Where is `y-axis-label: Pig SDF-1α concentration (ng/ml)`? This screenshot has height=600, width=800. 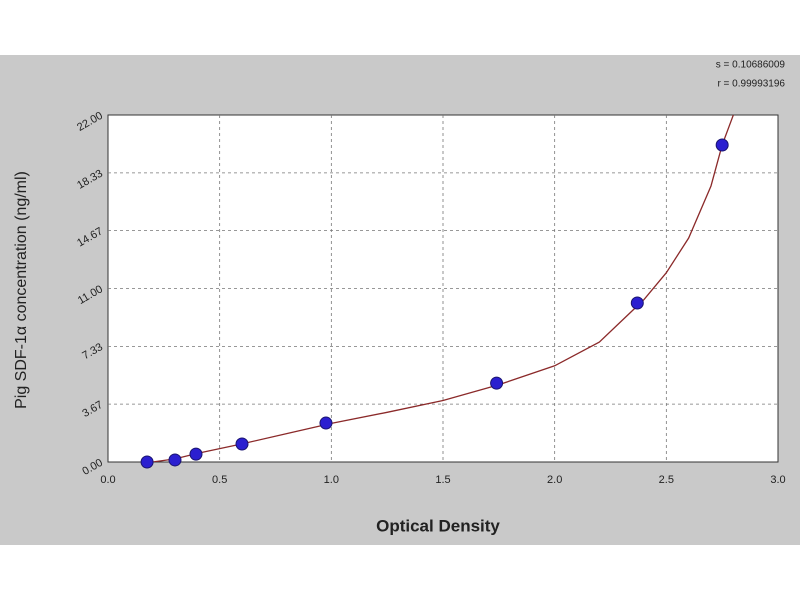 y-axis-label: Pig SDF-1α concentration (ng/ml) is located at coordinates (21, 290).